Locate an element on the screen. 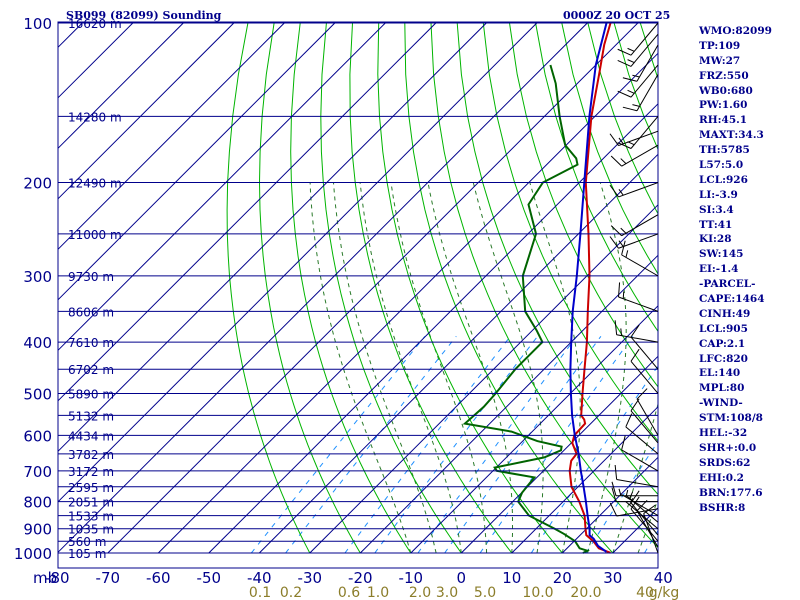 This screenshot has height=600, width=800. temperature-tick-label: -50 is located at coordinates (209, 578).